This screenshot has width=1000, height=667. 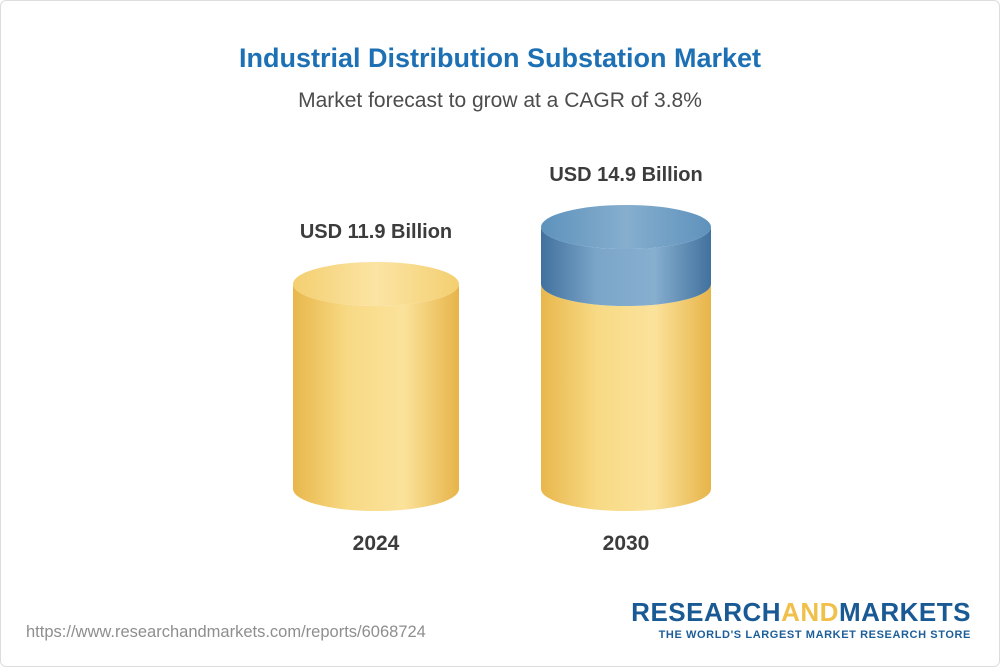 I want to click on bar-value-label-2024: USD 11.9 Billion, so click(x=376, y=232).